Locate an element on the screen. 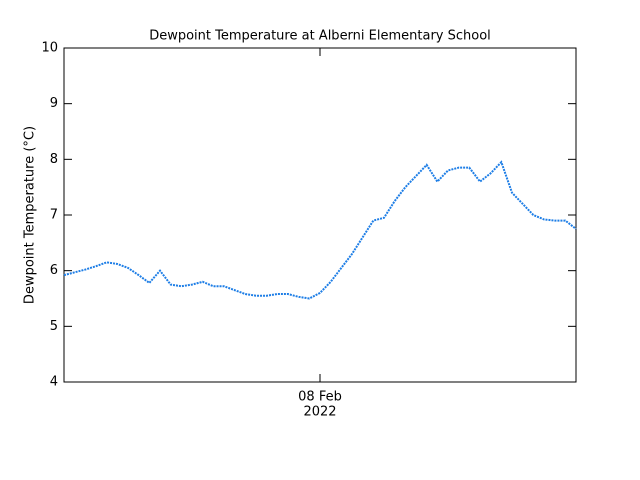  y-axis-label: Dewpoint Temperature (°C) is located at coordinates (30, 215).